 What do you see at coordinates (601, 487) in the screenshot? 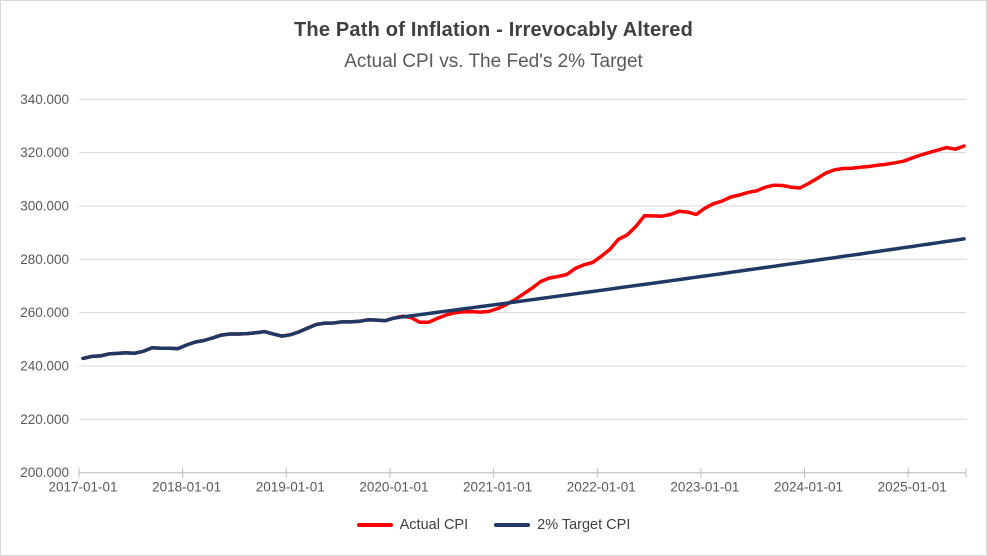
I see `x-axis-tick-label: 2022-01-01` at bounding box center [601, 487].